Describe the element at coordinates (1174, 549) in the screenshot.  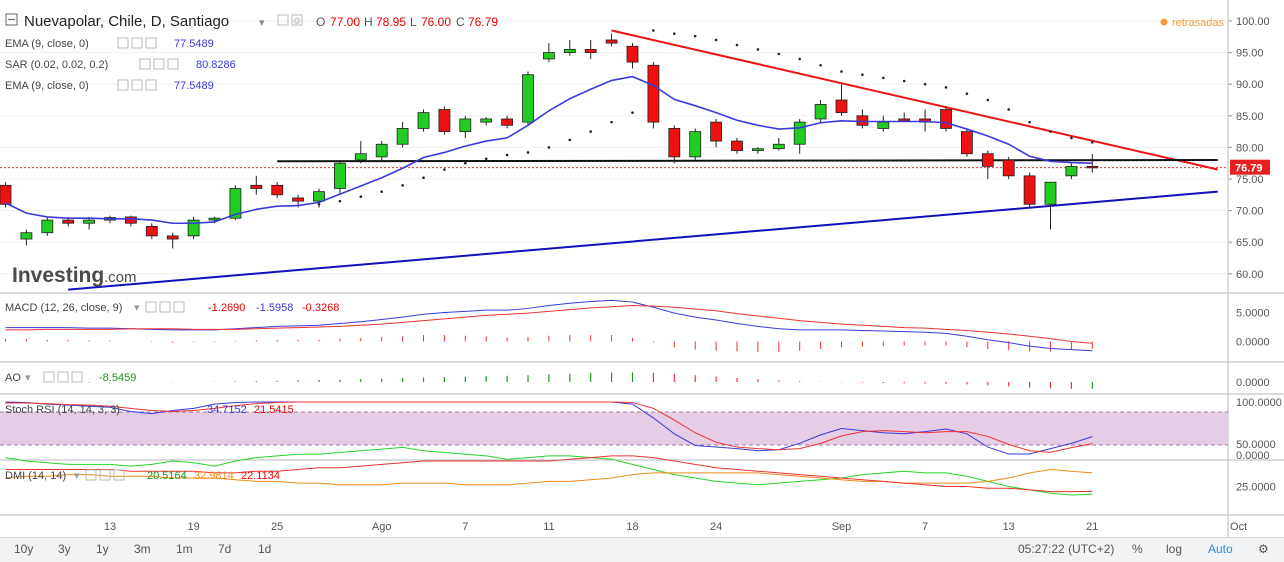
I see `log-scale-button: log` at that location.